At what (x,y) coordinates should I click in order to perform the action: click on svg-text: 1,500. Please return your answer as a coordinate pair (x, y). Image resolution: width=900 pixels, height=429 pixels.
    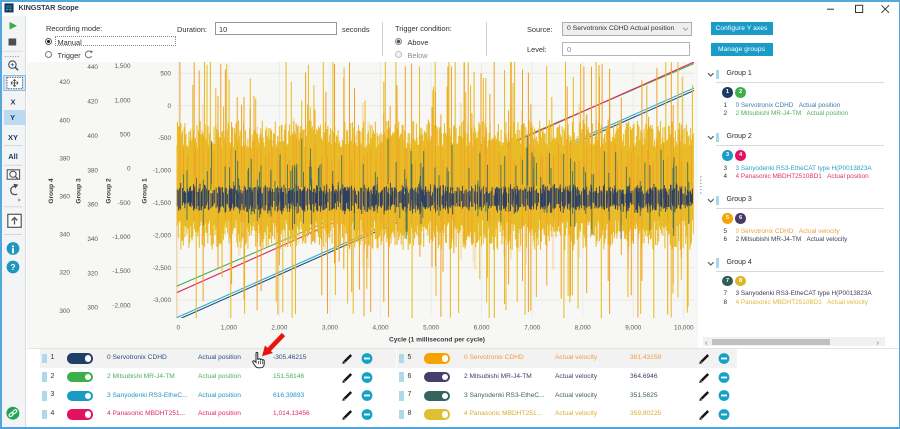
    Looking at the image, I should click on (123, 66).